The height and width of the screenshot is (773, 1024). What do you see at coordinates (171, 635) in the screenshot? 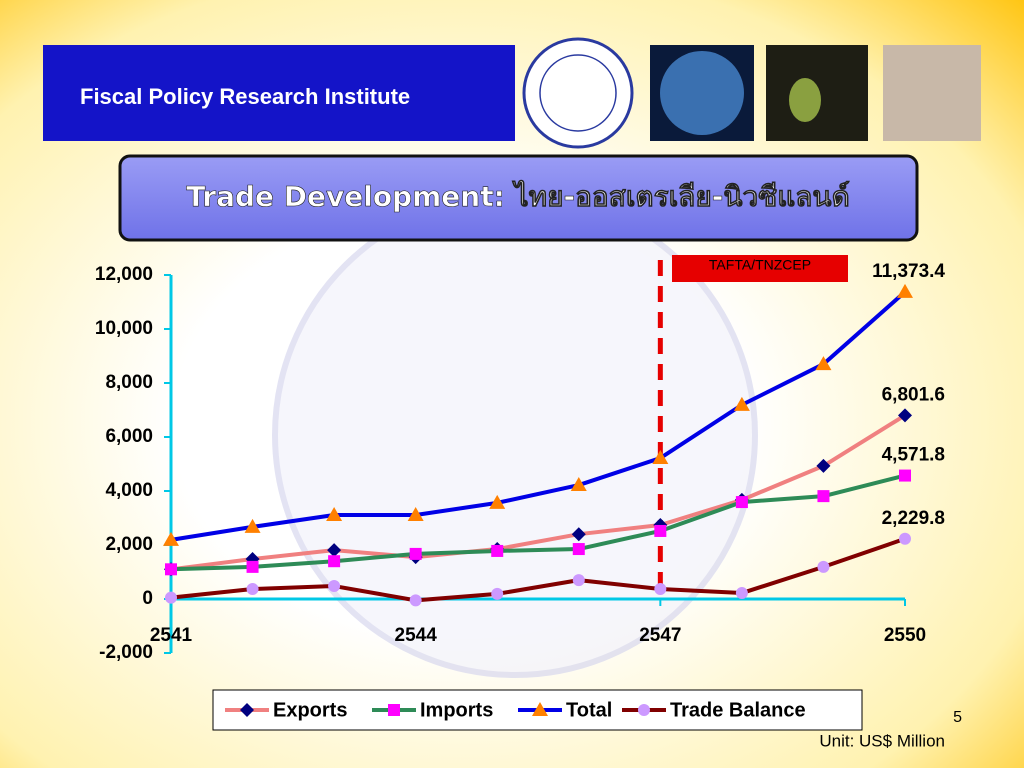
I see `x-tick-label: 2541` at bounding box center [171, 635].